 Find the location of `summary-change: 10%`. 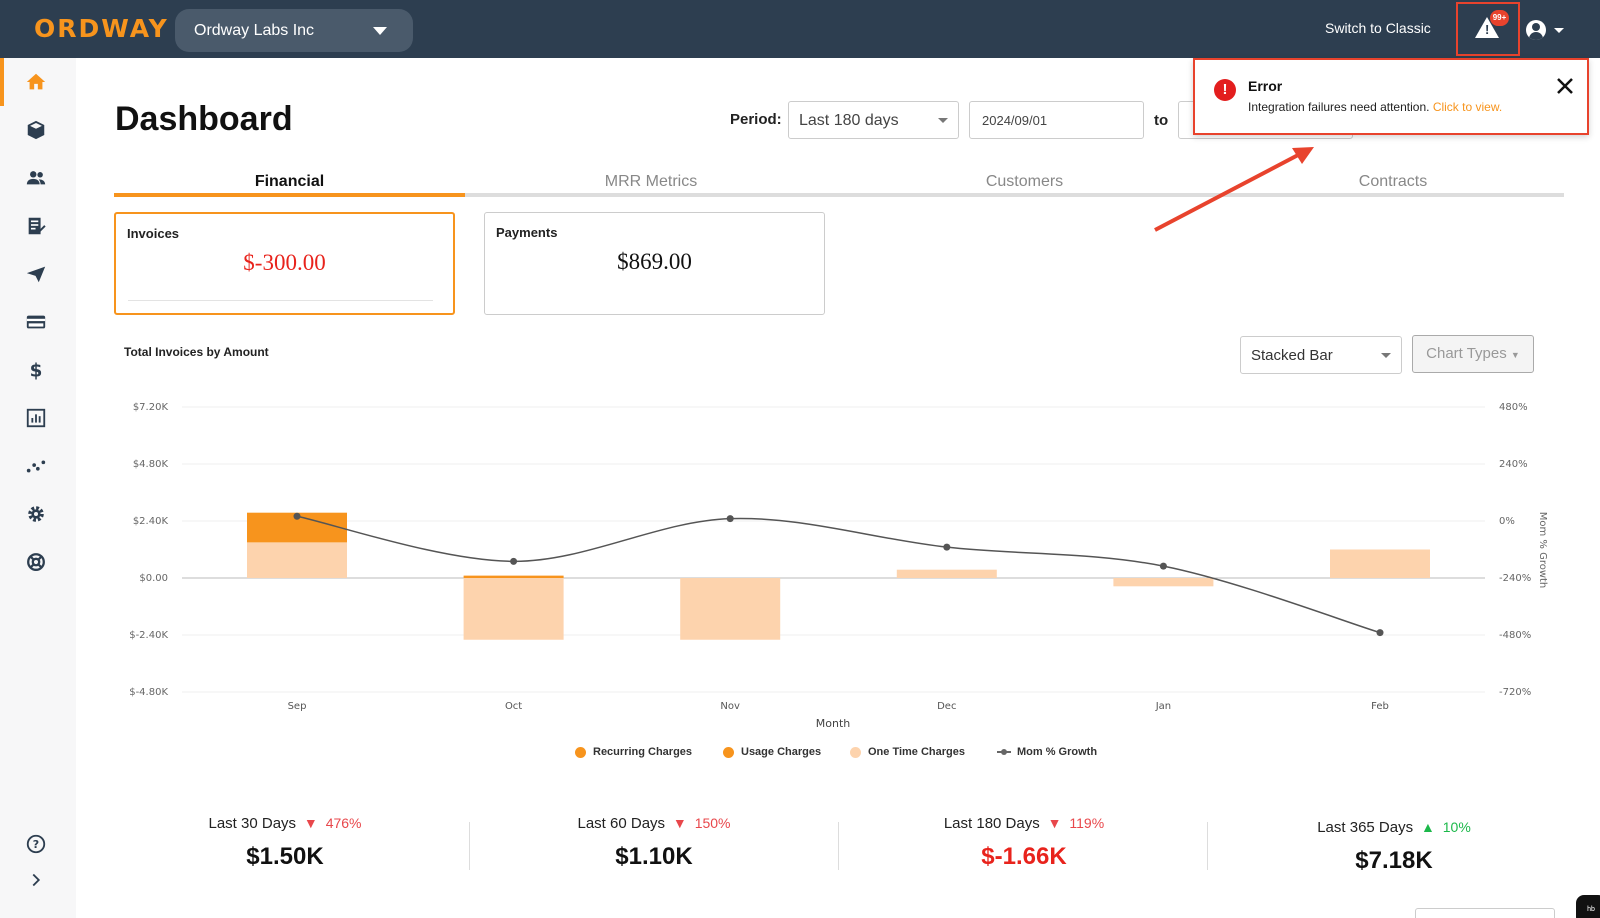

summary-change: 10% is located at coordinates (1456, 827).